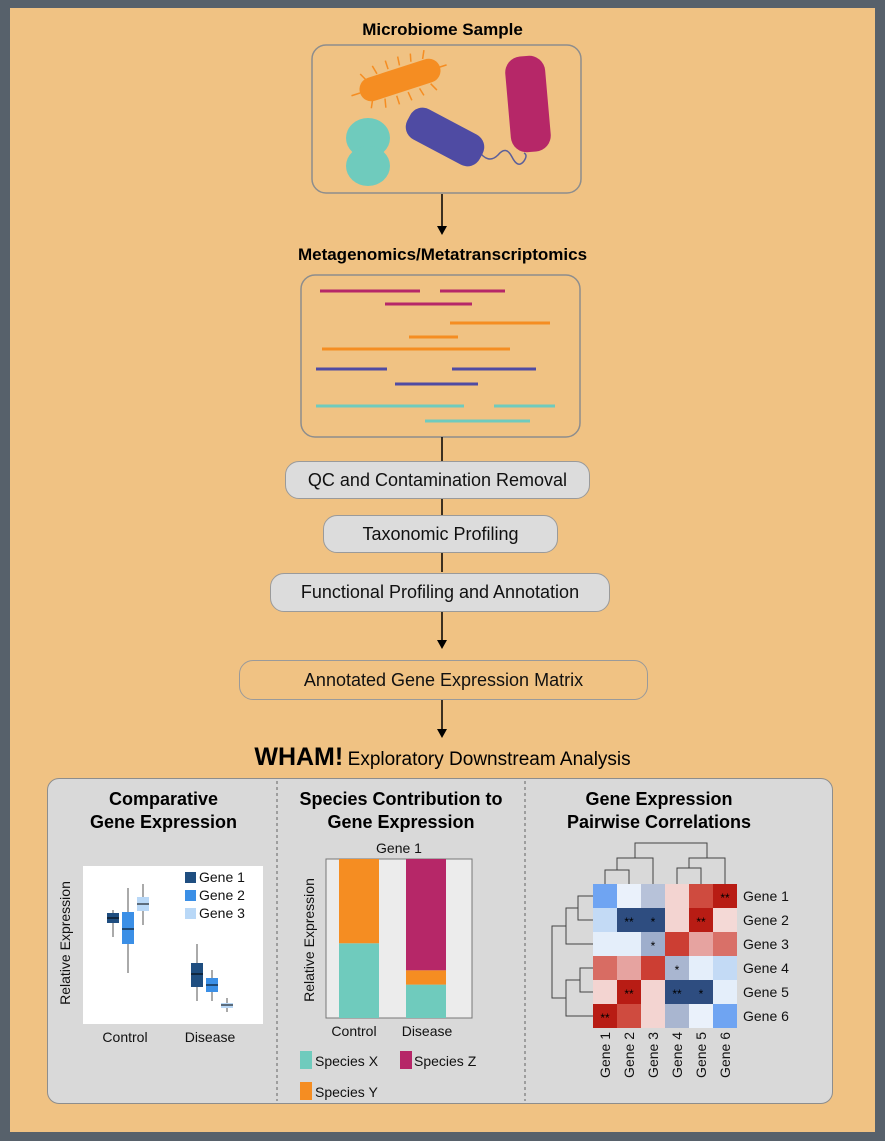 The image size is (885, 1141). I want to click on col-label-gene-1: Gene 1, so click(605, 1055).